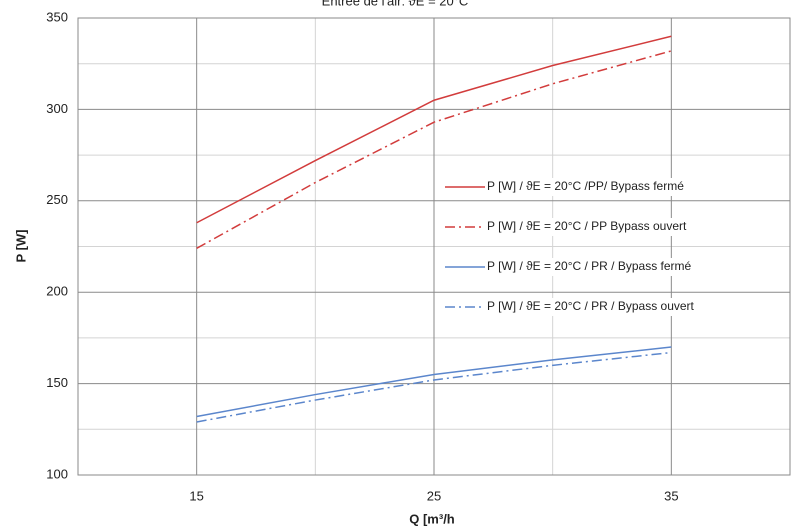 Image resolution: width=795 pixels, height=531 pixels. What do you see at coordinates (57, 108) in the screenshot?
I see `y-tick-label: 300` at bounding box center [57, 108].